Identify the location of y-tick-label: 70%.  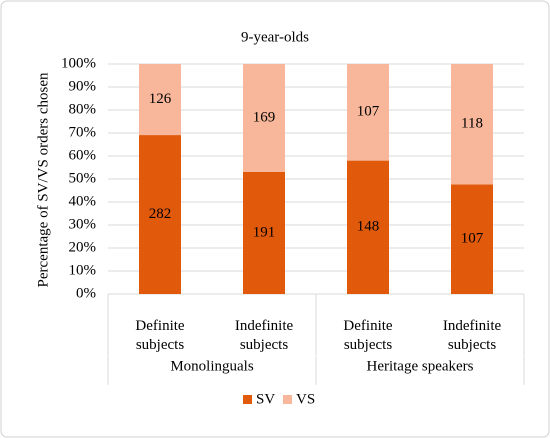
(83, 132).